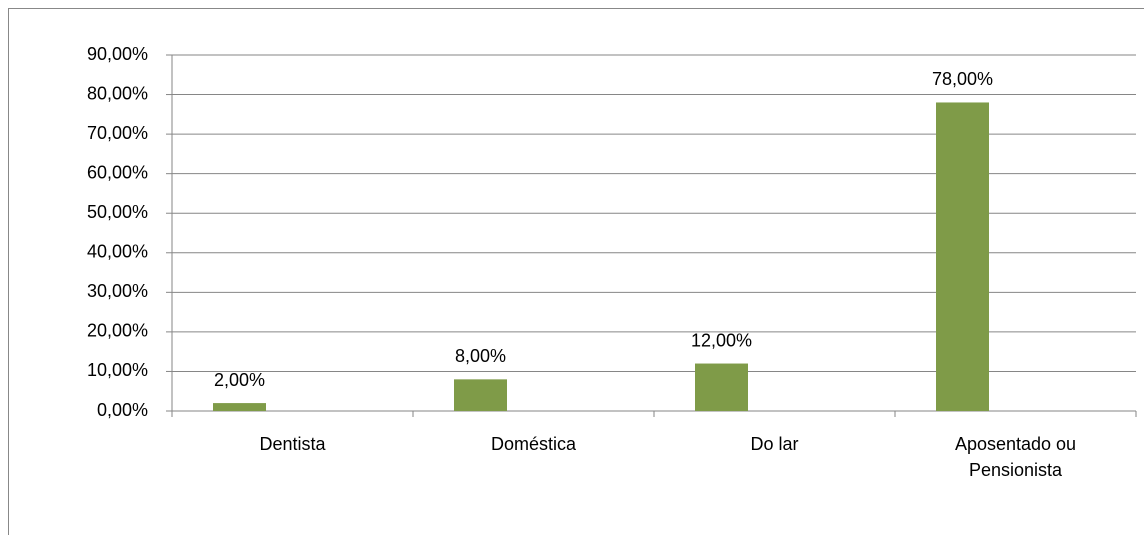  What do you see at coordinates (1015, 457) in the screenshot?
I see `x-tick-label: Aposentado ou Pensionista` at bounding box center [1015, 457].